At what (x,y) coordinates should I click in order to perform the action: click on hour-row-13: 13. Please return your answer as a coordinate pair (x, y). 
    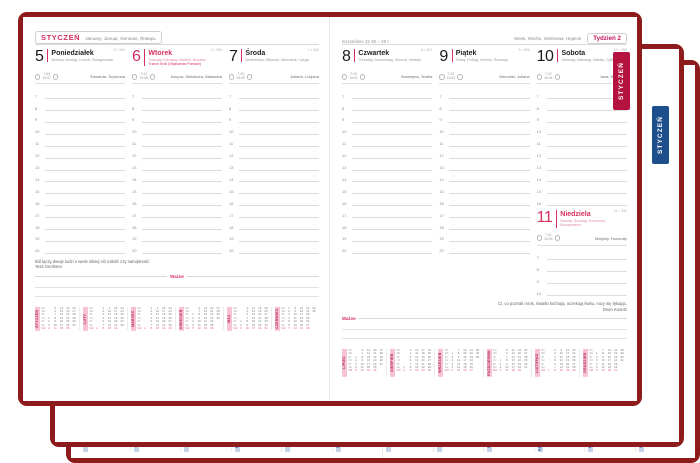
    Looking at the image, I should click on (80, 165).